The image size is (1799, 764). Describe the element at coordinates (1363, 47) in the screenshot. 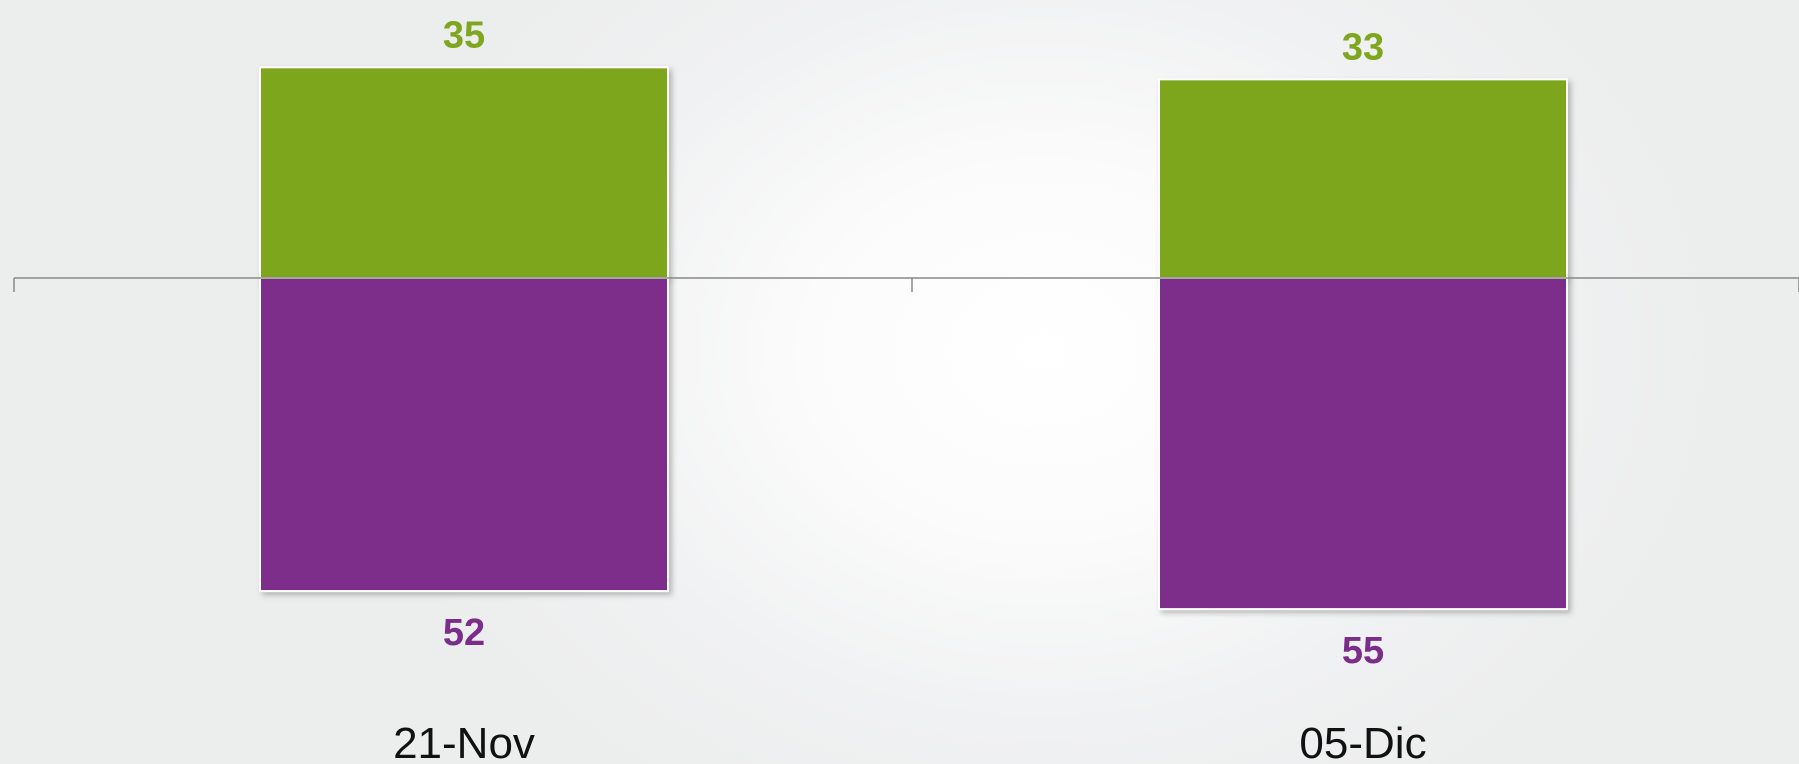

I see `data-label-05-Dic-series-0: 33` at that location.